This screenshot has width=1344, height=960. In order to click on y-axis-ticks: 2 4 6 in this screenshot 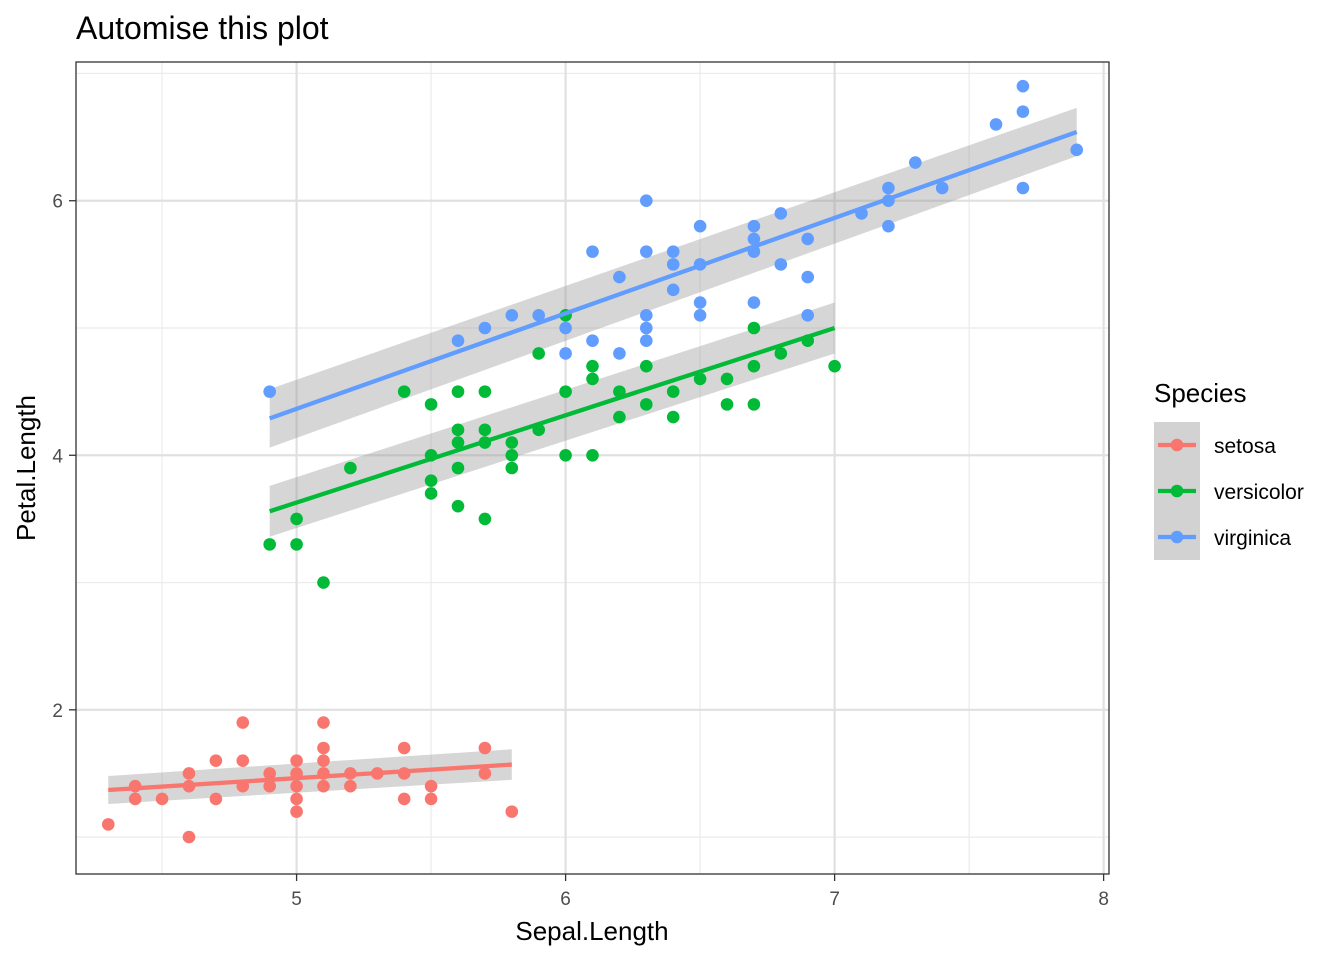, I will do `click(64, 457)`.